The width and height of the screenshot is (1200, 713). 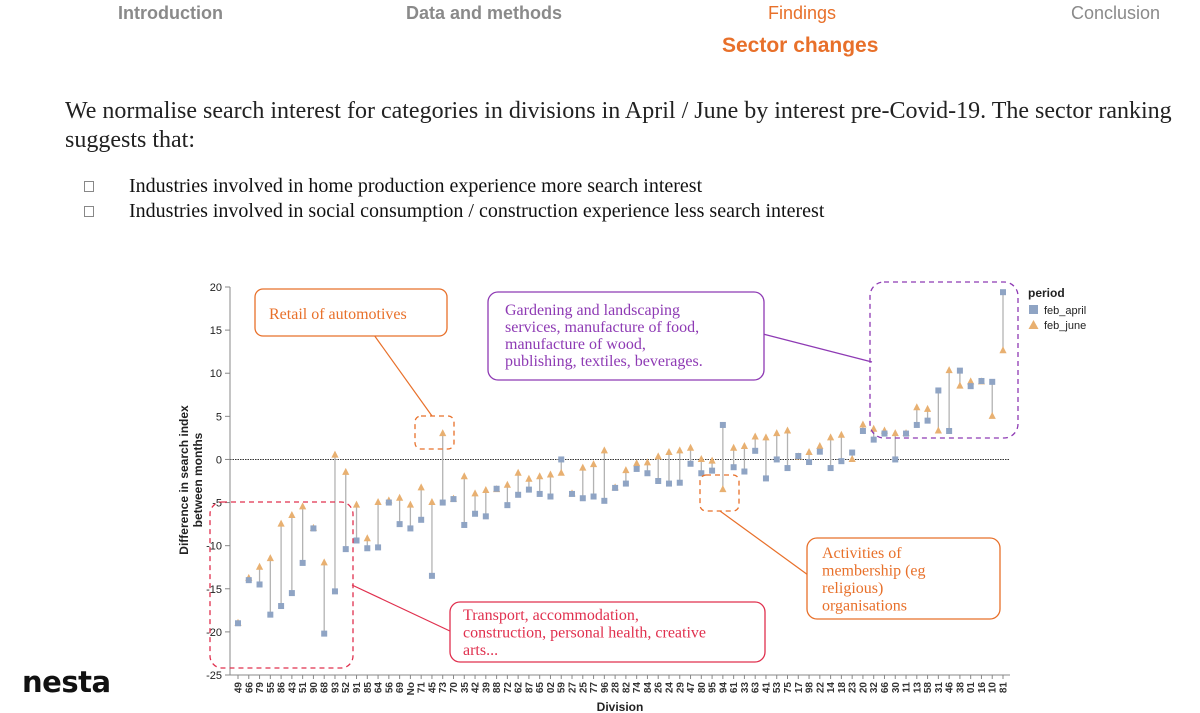 What do you see at coordinates (368, 688) in the screenshot?
I see `x-tick-label: 85` at bounding box center [368, 688].